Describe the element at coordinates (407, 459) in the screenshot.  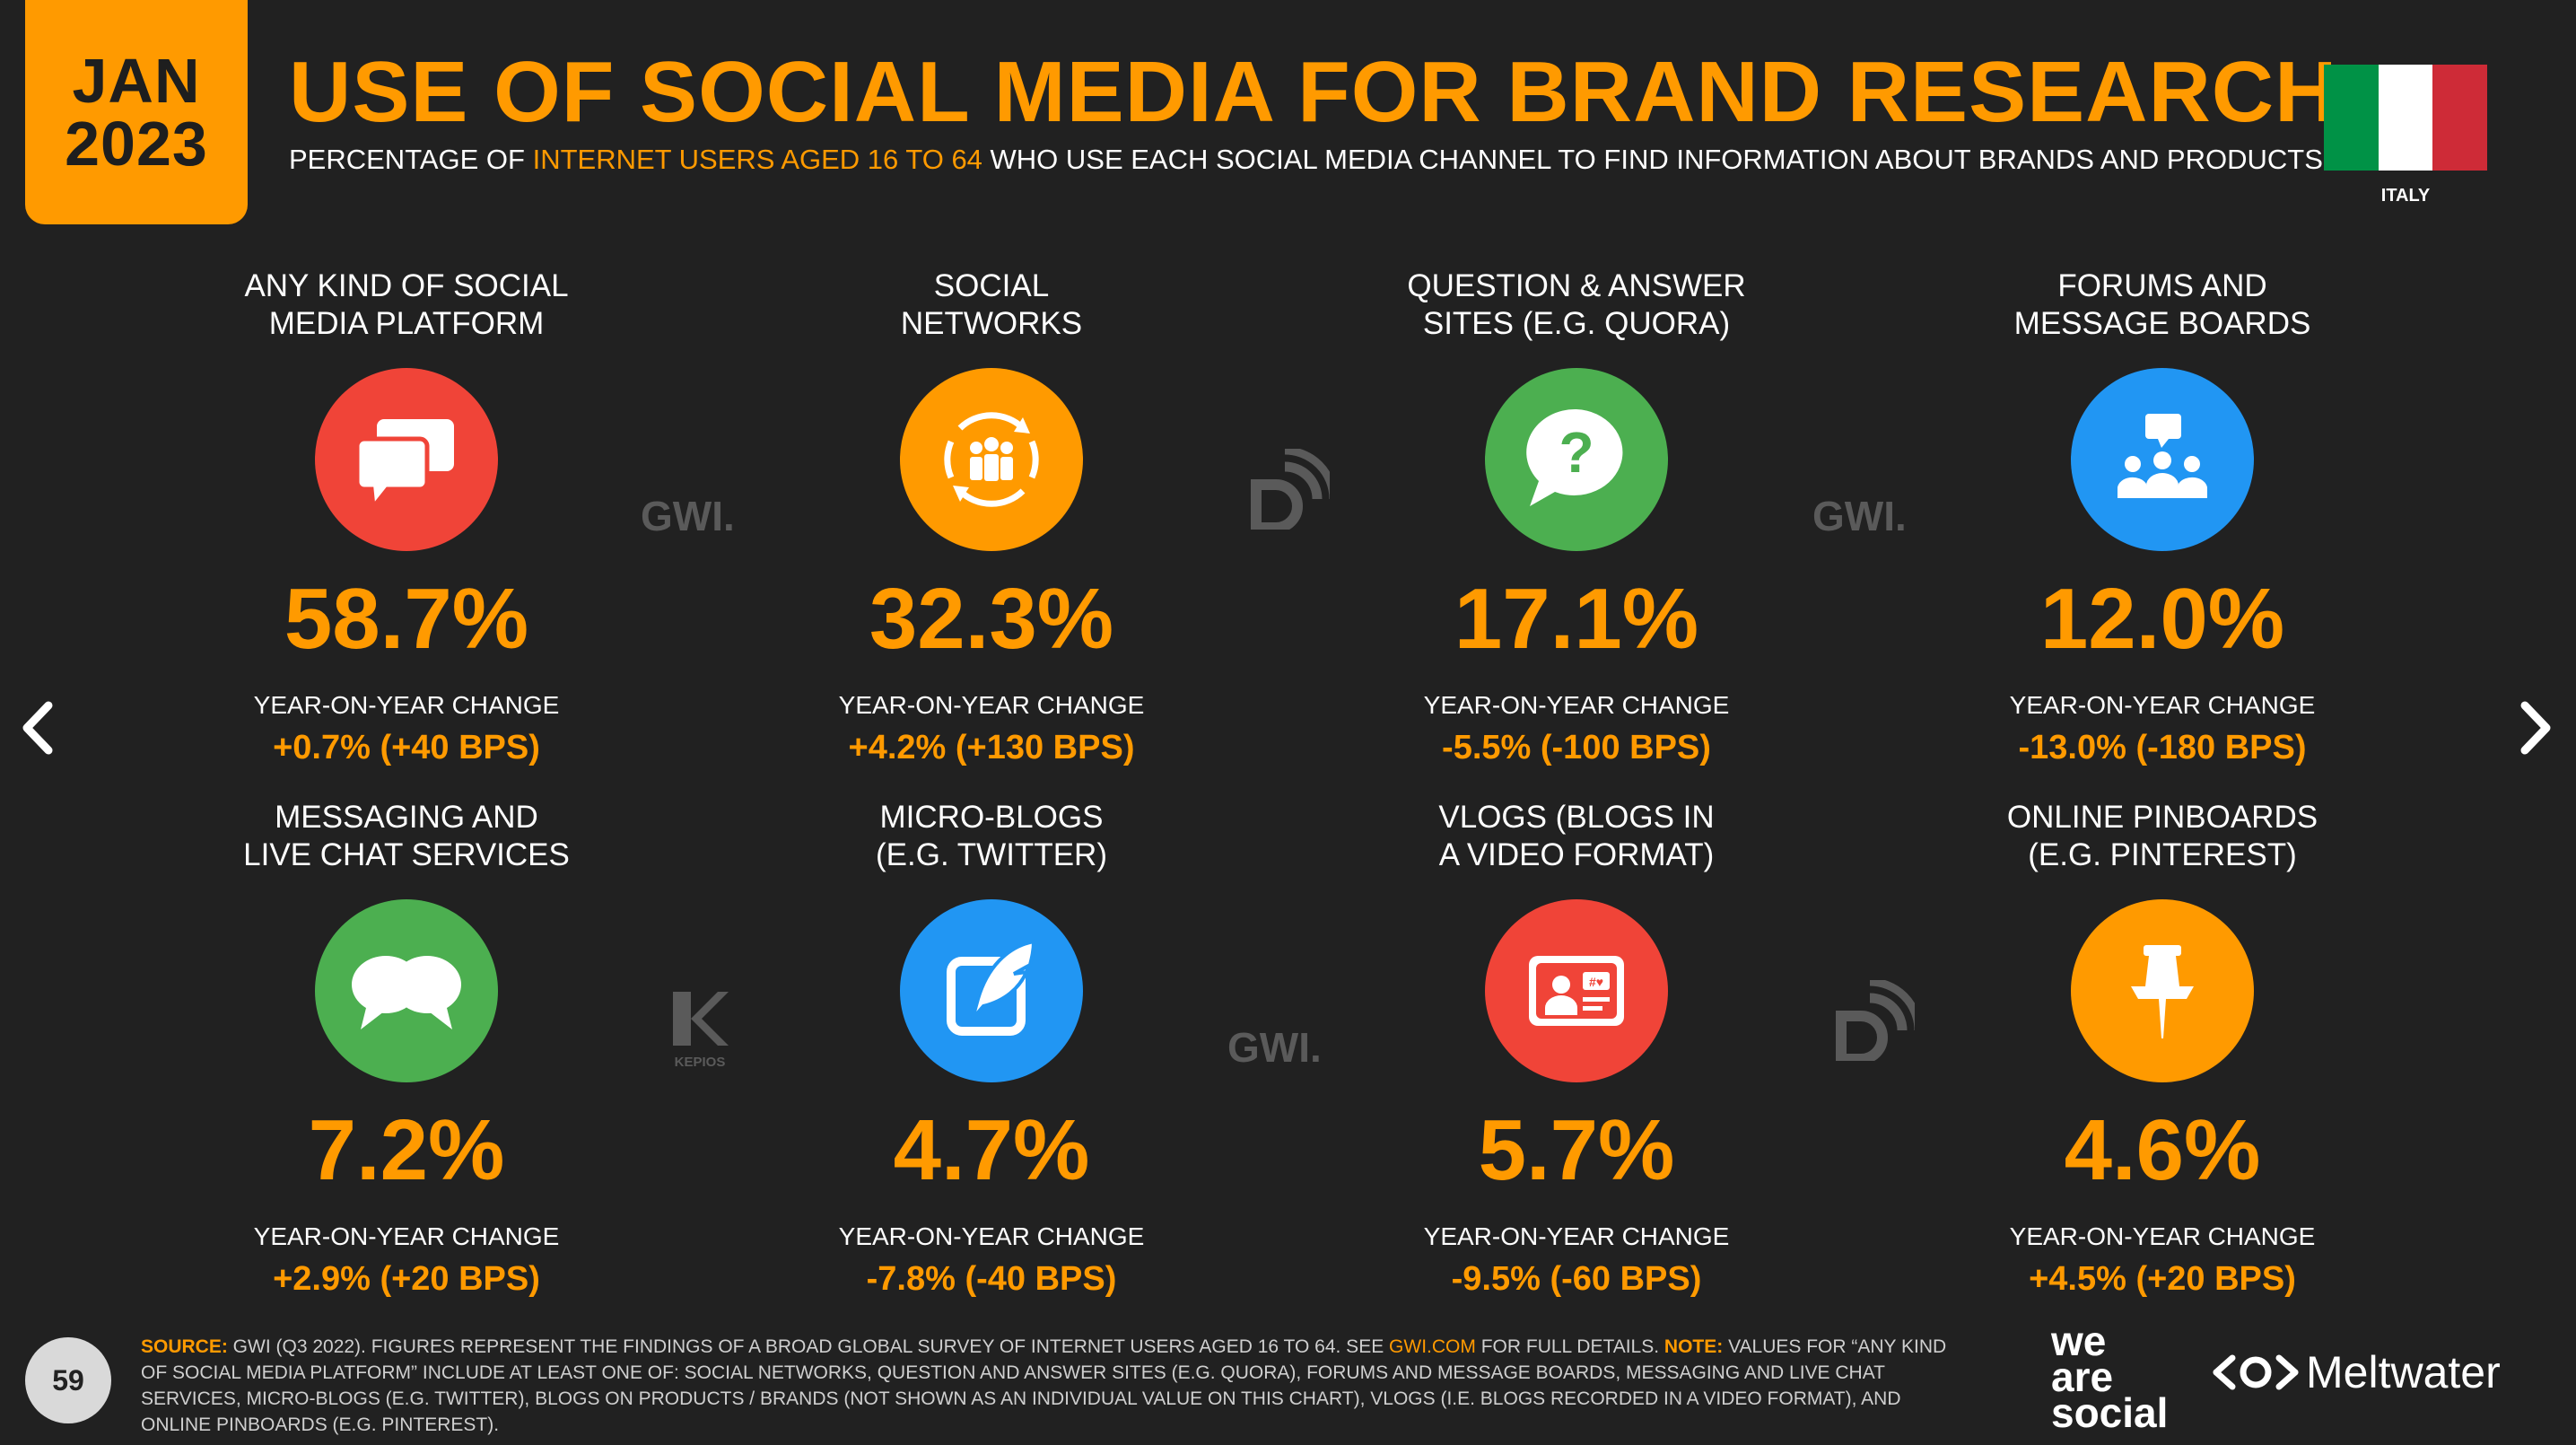
I see `chat-bubbles-icon` at that location.